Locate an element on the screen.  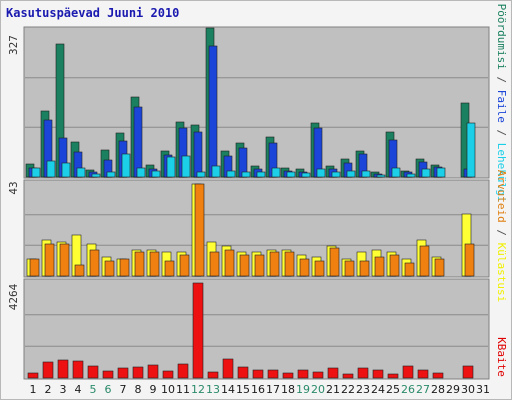
day-label: 24 is located at coordinates (378, 389).